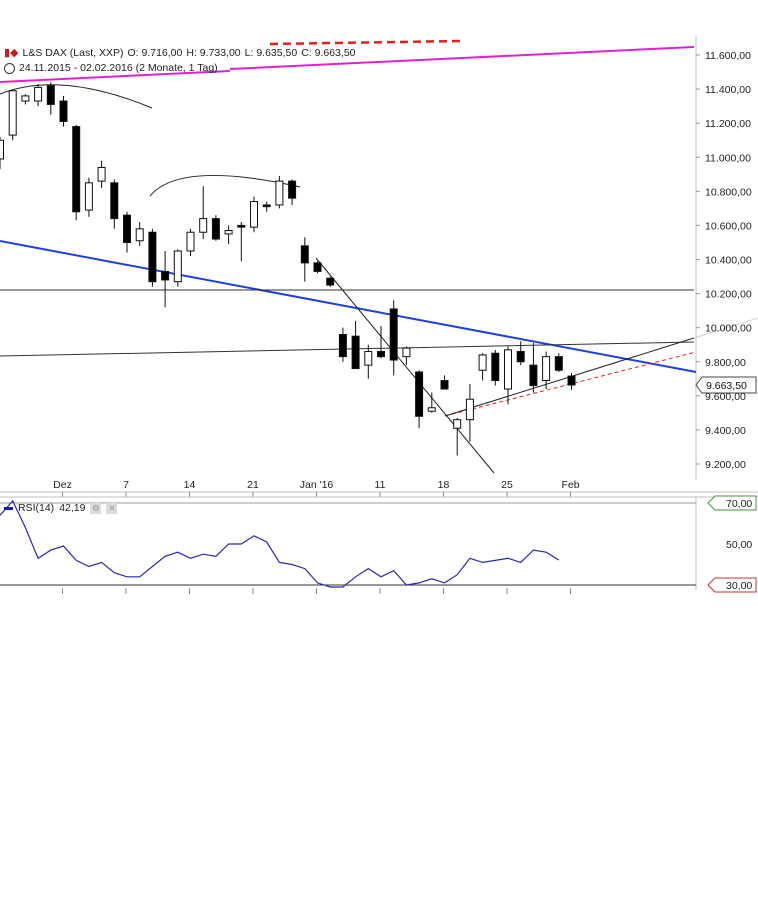 The height and width of the screenshot is (905, 758). What do you see at coordinates (8, 508) in the screenshot?
I see `rsi-series-swatch` at bounding box center [8, 508].